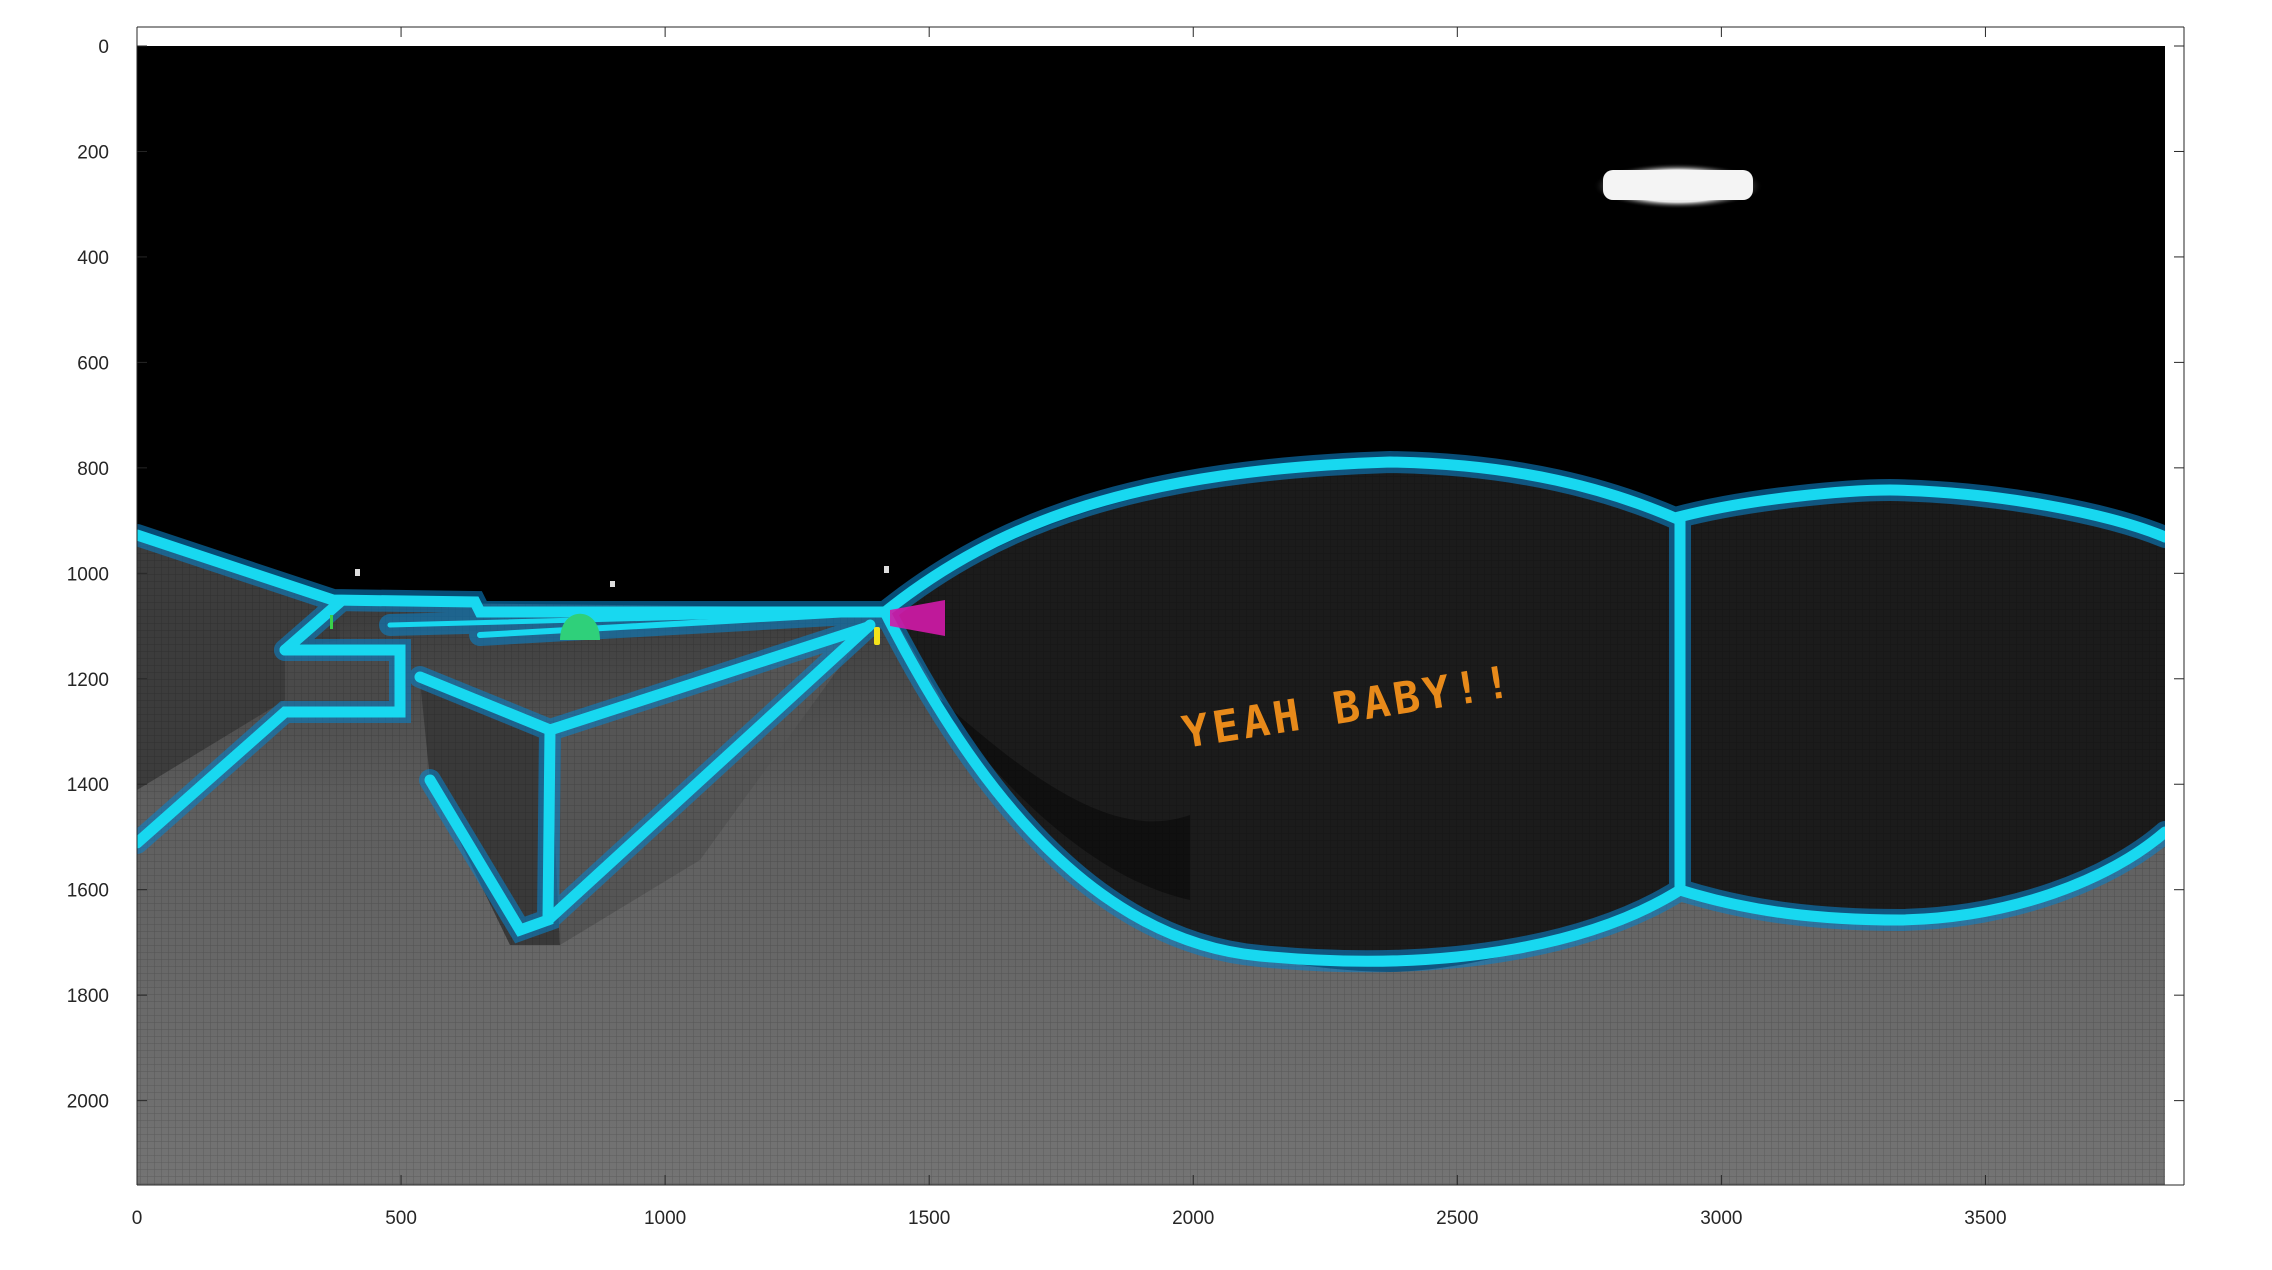  Describe the element at coordinates (1193, 1218) in the screenshot. I see `x-tick-label: 2000` at that location.